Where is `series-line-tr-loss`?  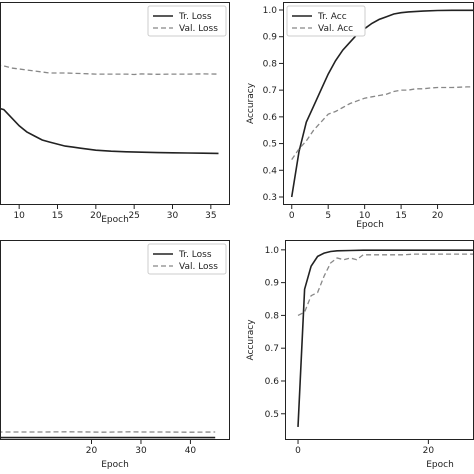 series-line-tr-loss is located at coordinates (109, 131).